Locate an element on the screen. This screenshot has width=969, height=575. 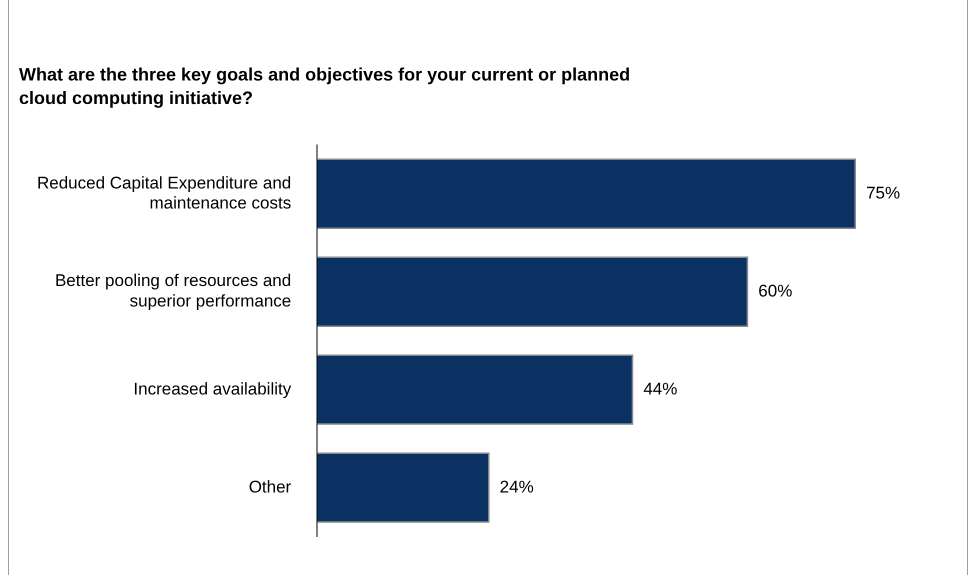
y-tick-label: Other is located at coordinates (270, 486).